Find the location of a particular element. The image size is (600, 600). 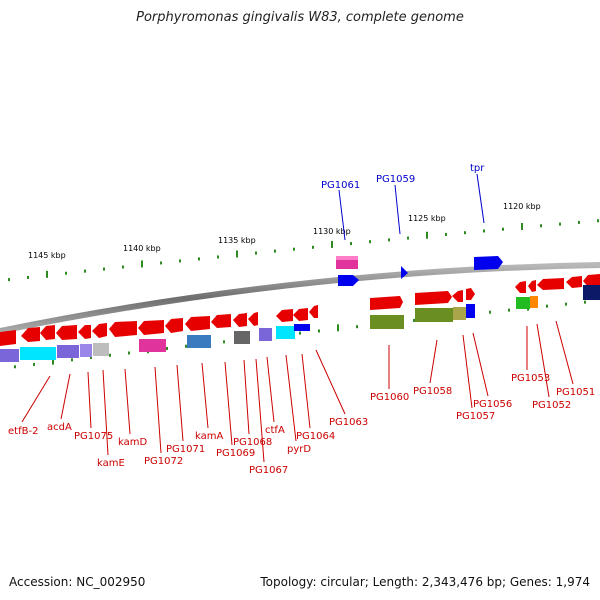

gene-label-bottom: PG1067 is located at coordinates (268, 470).